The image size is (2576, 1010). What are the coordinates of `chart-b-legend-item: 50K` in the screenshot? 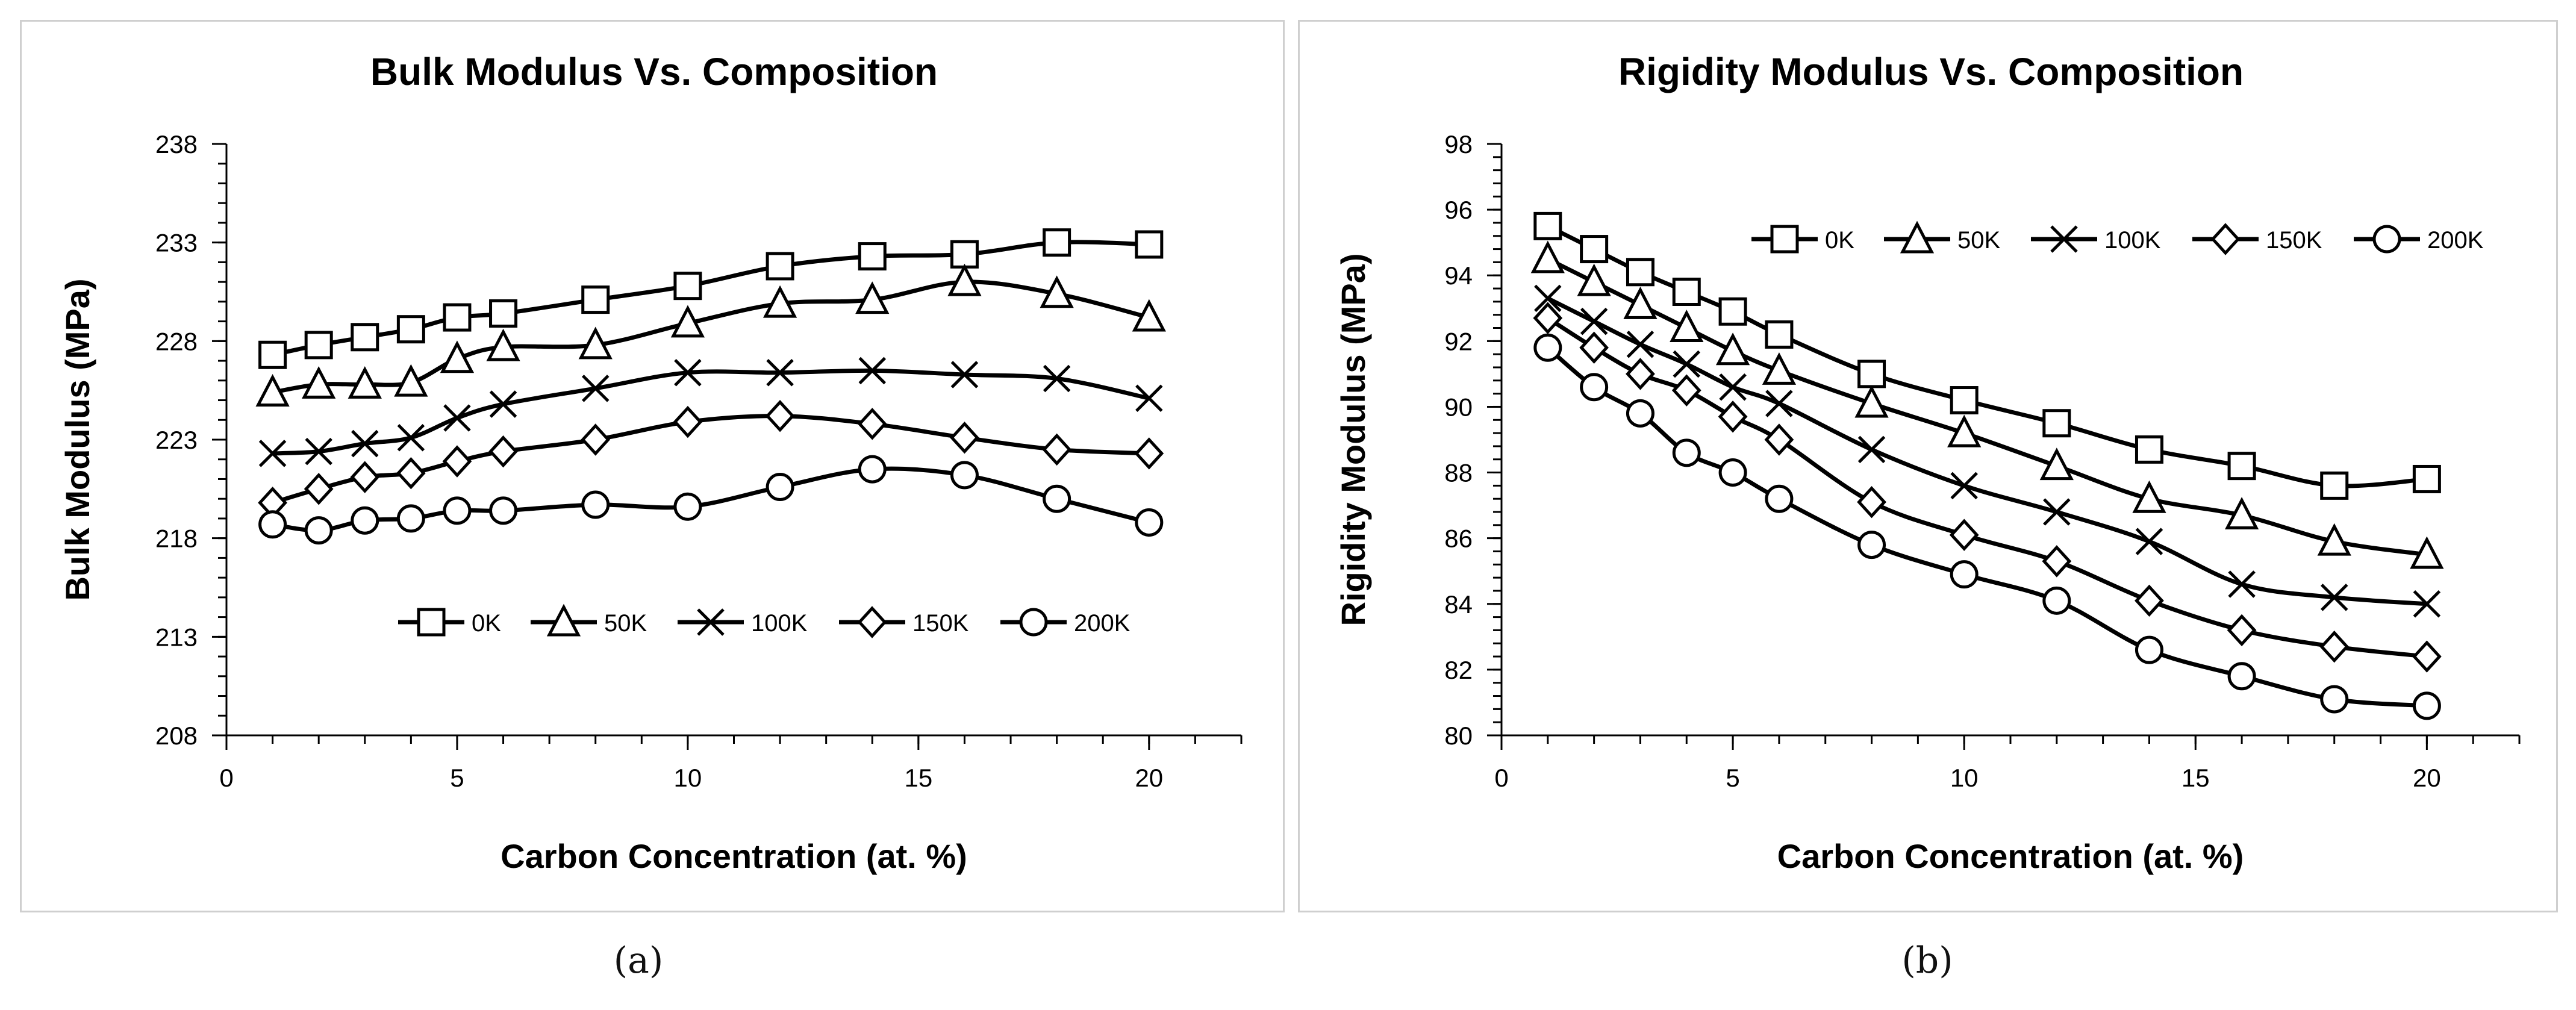 It's located at (1942, 237).